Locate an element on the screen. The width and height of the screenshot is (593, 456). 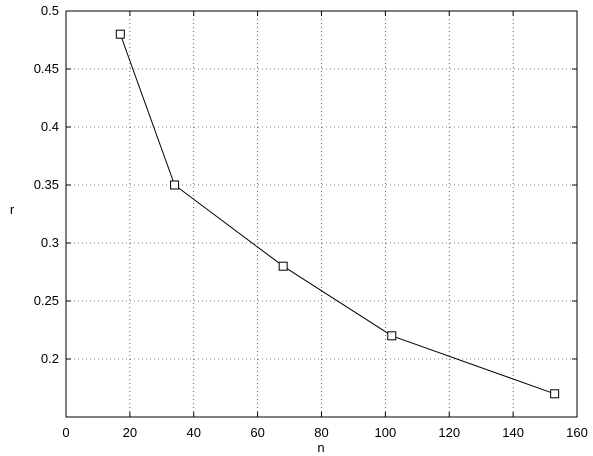
y-tick-labels: 0.2 0.25 0.3 0.35 0.4 0.45 0.5 is located at coordinates (46, 184).